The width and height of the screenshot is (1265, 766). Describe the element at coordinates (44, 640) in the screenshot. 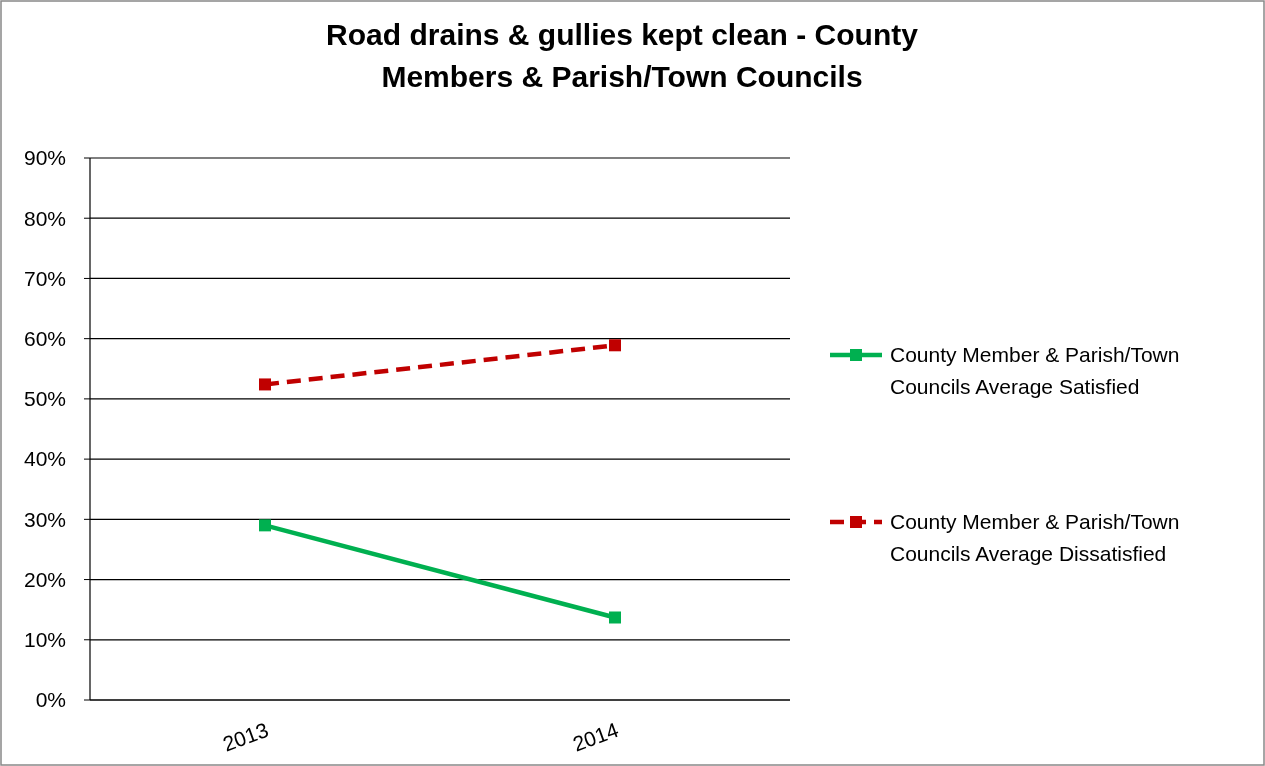

I see `y-tick-label: 10%` at that location.